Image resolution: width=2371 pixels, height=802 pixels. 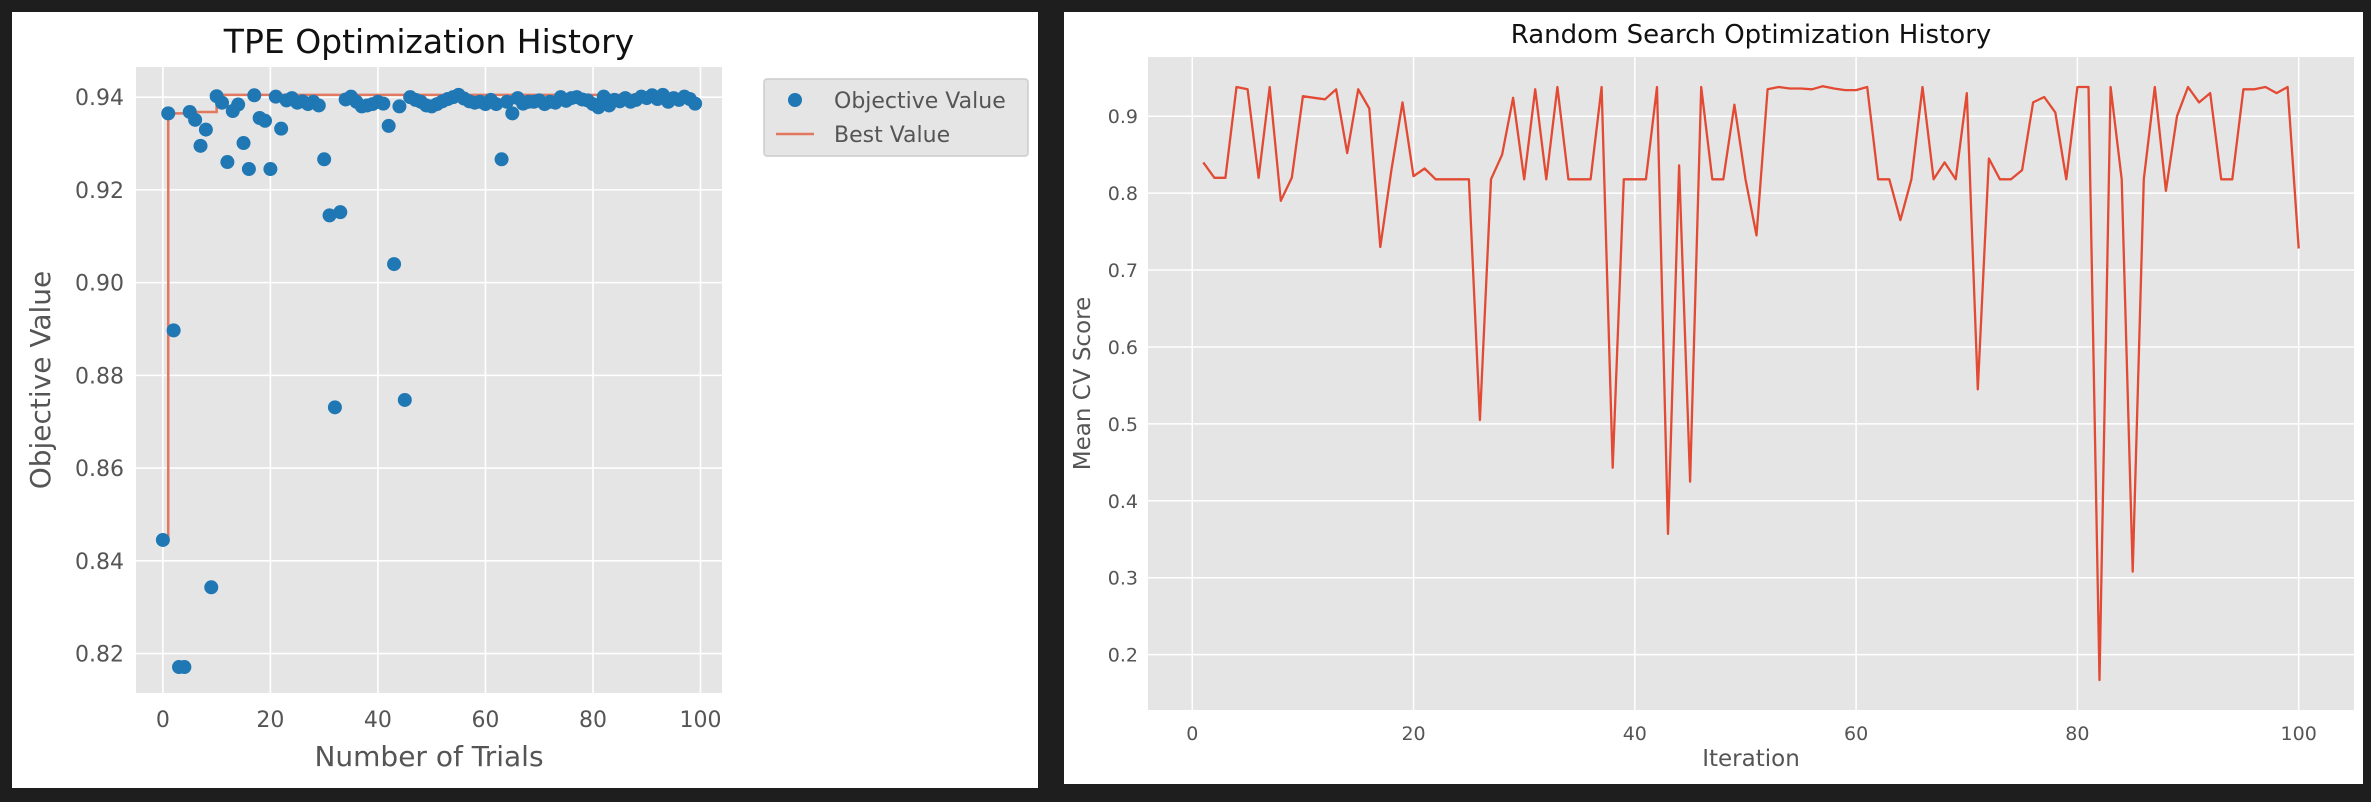 What do you see at coordinates (428, 756) in the screenshot?
I see `x-axis-label: Number of Trials` at bounding box center [428, 756].